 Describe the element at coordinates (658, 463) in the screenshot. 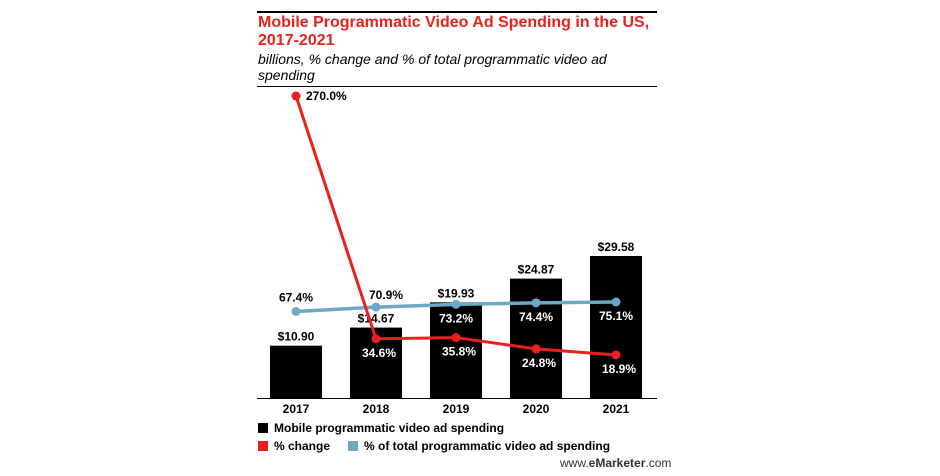

I see `source-suffix: .com` at that location.